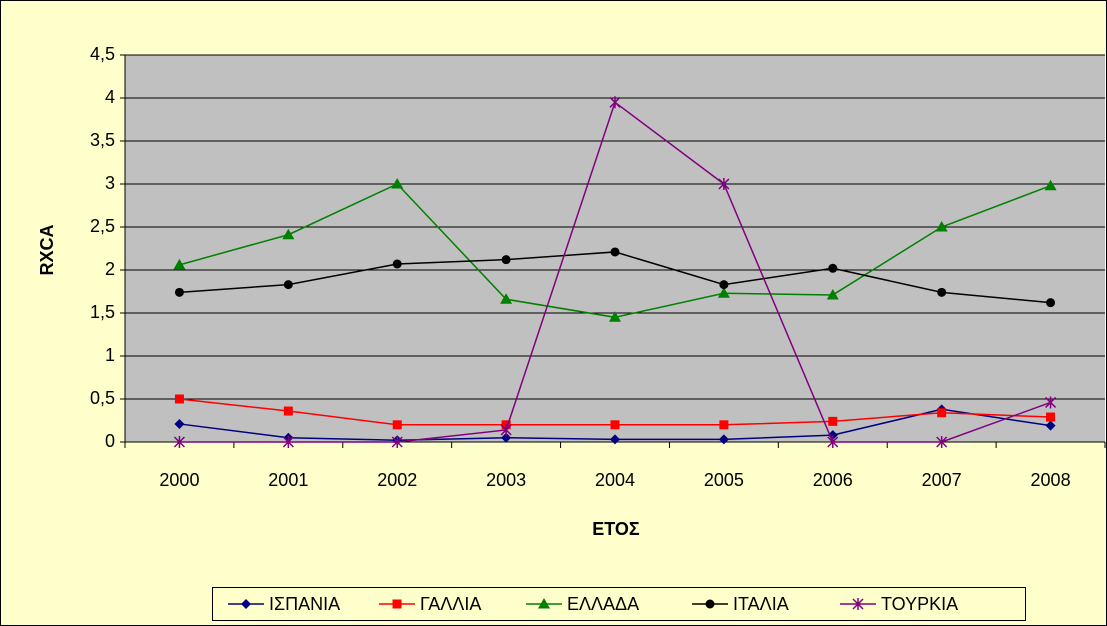 This screenshot has width=1107, height=626. I want to click on y-axis-title: RXCA, so click(47, 249).